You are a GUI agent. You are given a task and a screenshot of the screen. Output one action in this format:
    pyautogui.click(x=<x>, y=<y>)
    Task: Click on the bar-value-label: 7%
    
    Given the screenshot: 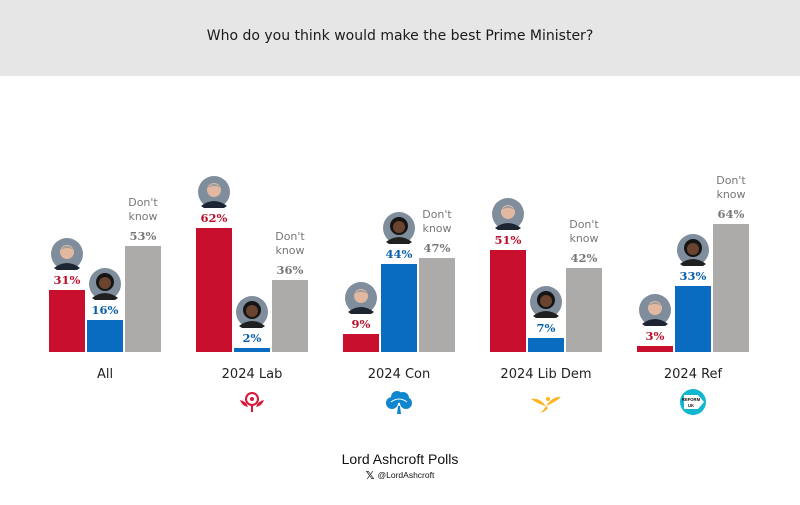 What is the action you would take?
    pyautogui.click(x=546, y=328)
    